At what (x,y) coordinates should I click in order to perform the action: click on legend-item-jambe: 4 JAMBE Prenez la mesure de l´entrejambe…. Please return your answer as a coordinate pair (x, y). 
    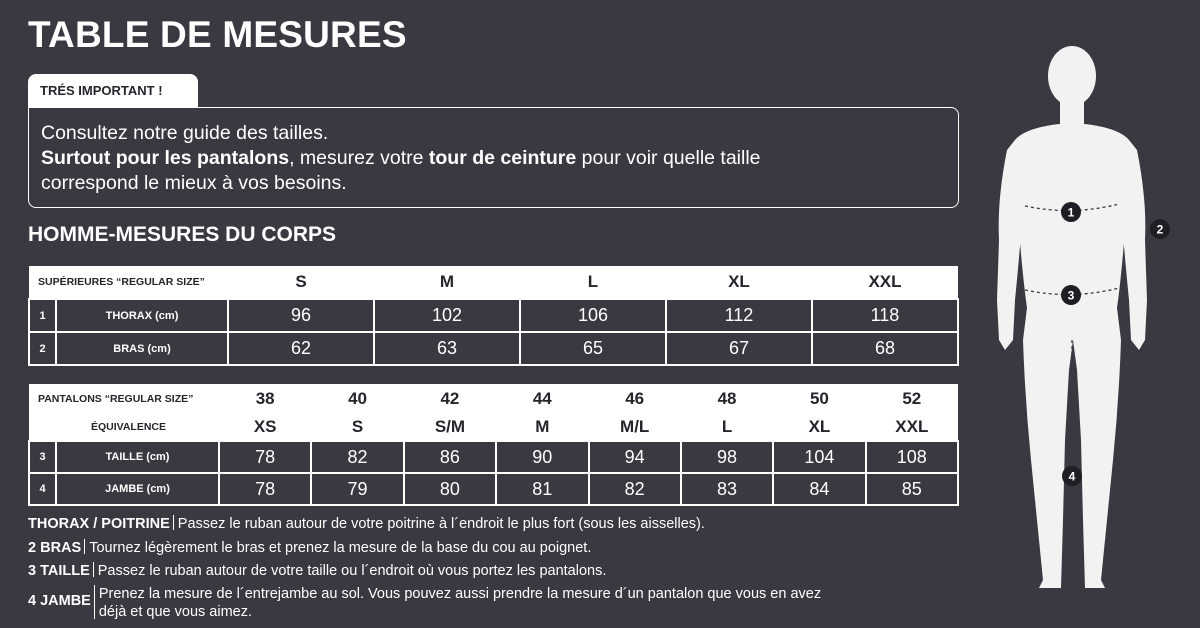
    Looking at the image, I should click on (424, 603).